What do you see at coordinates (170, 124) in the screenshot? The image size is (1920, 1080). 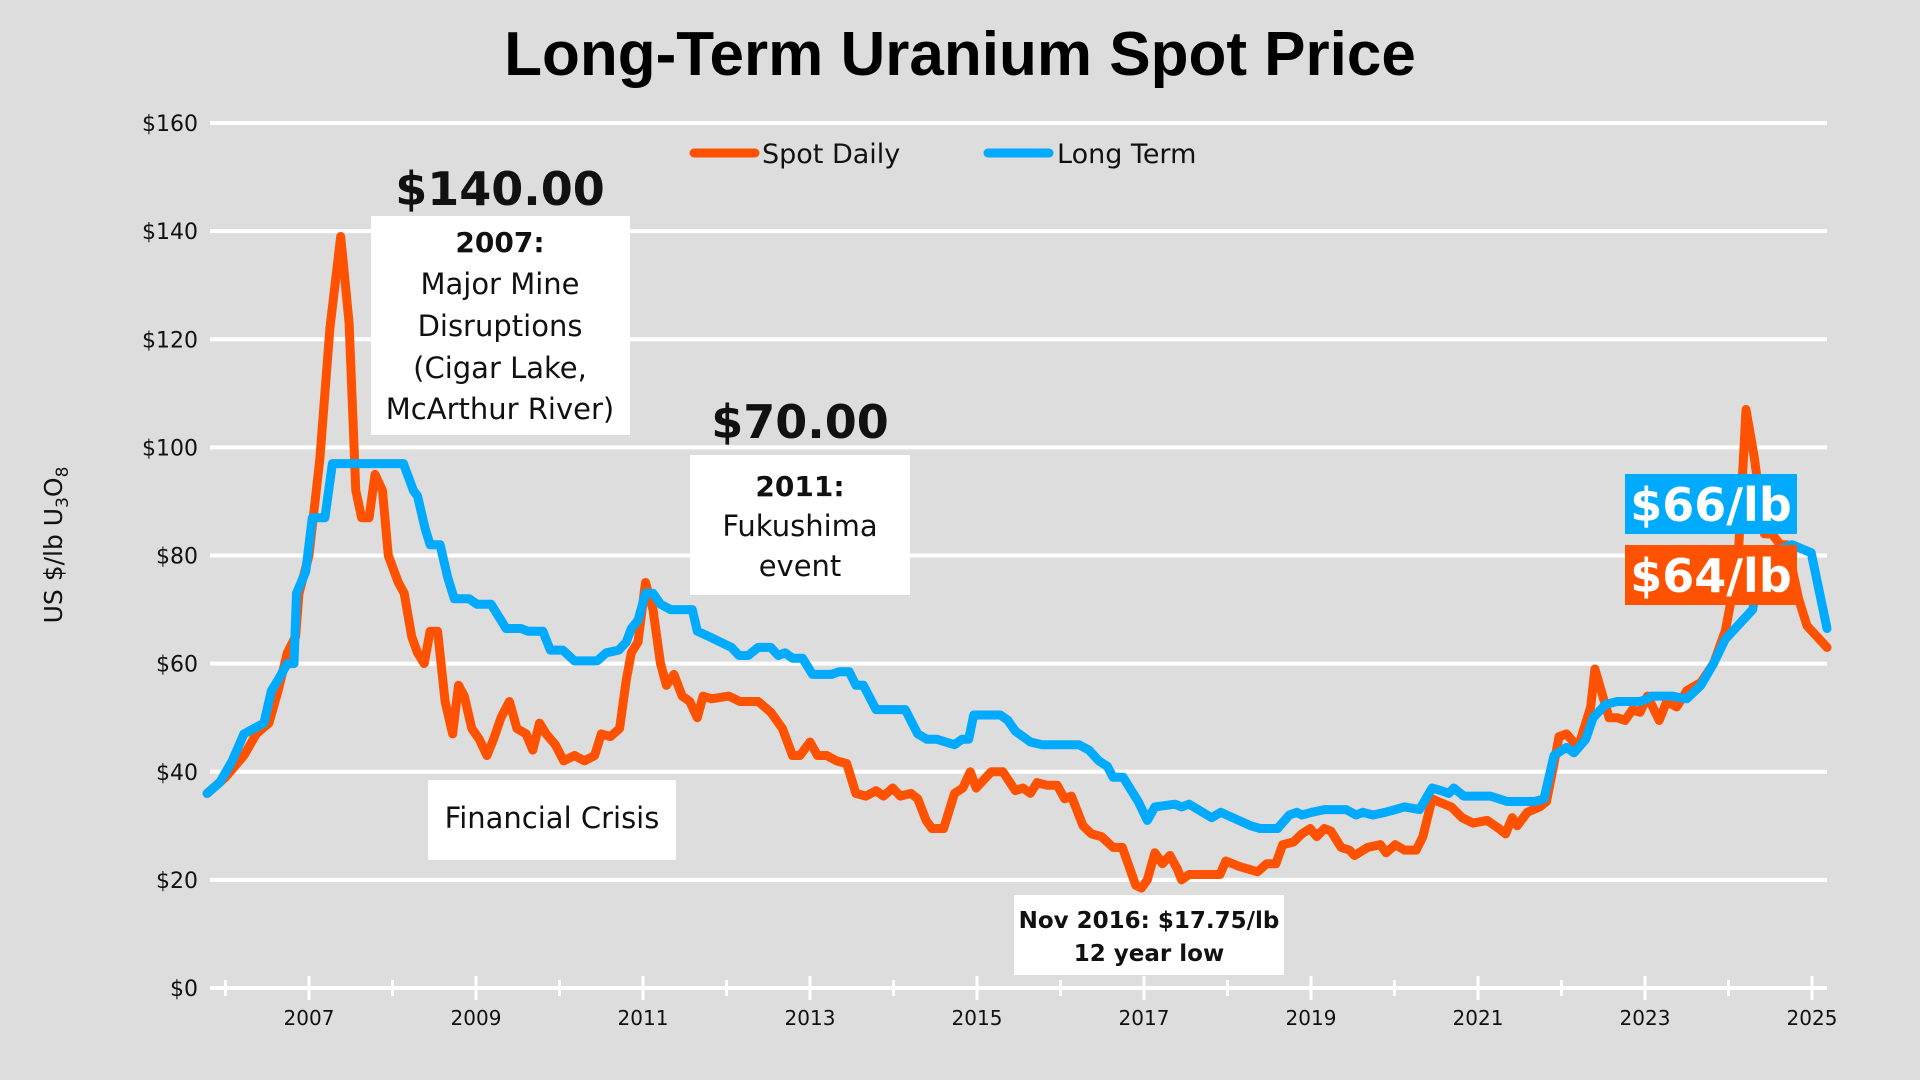 I see `y-tick-label: $160` at bounding box center [170, 124].